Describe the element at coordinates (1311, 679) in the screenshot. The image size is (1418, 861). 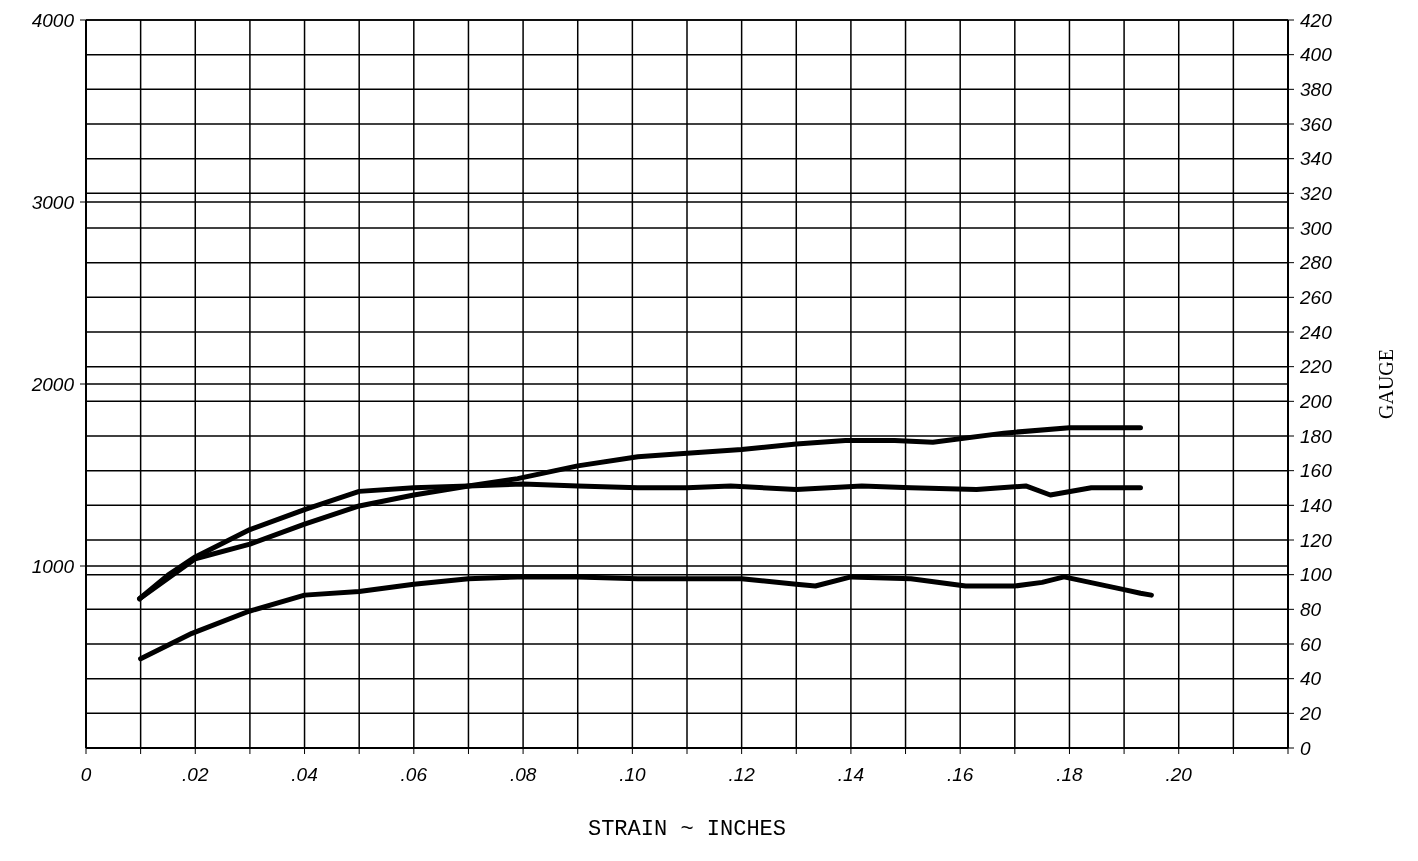
I see `y2-tick-label: 40` at that location.